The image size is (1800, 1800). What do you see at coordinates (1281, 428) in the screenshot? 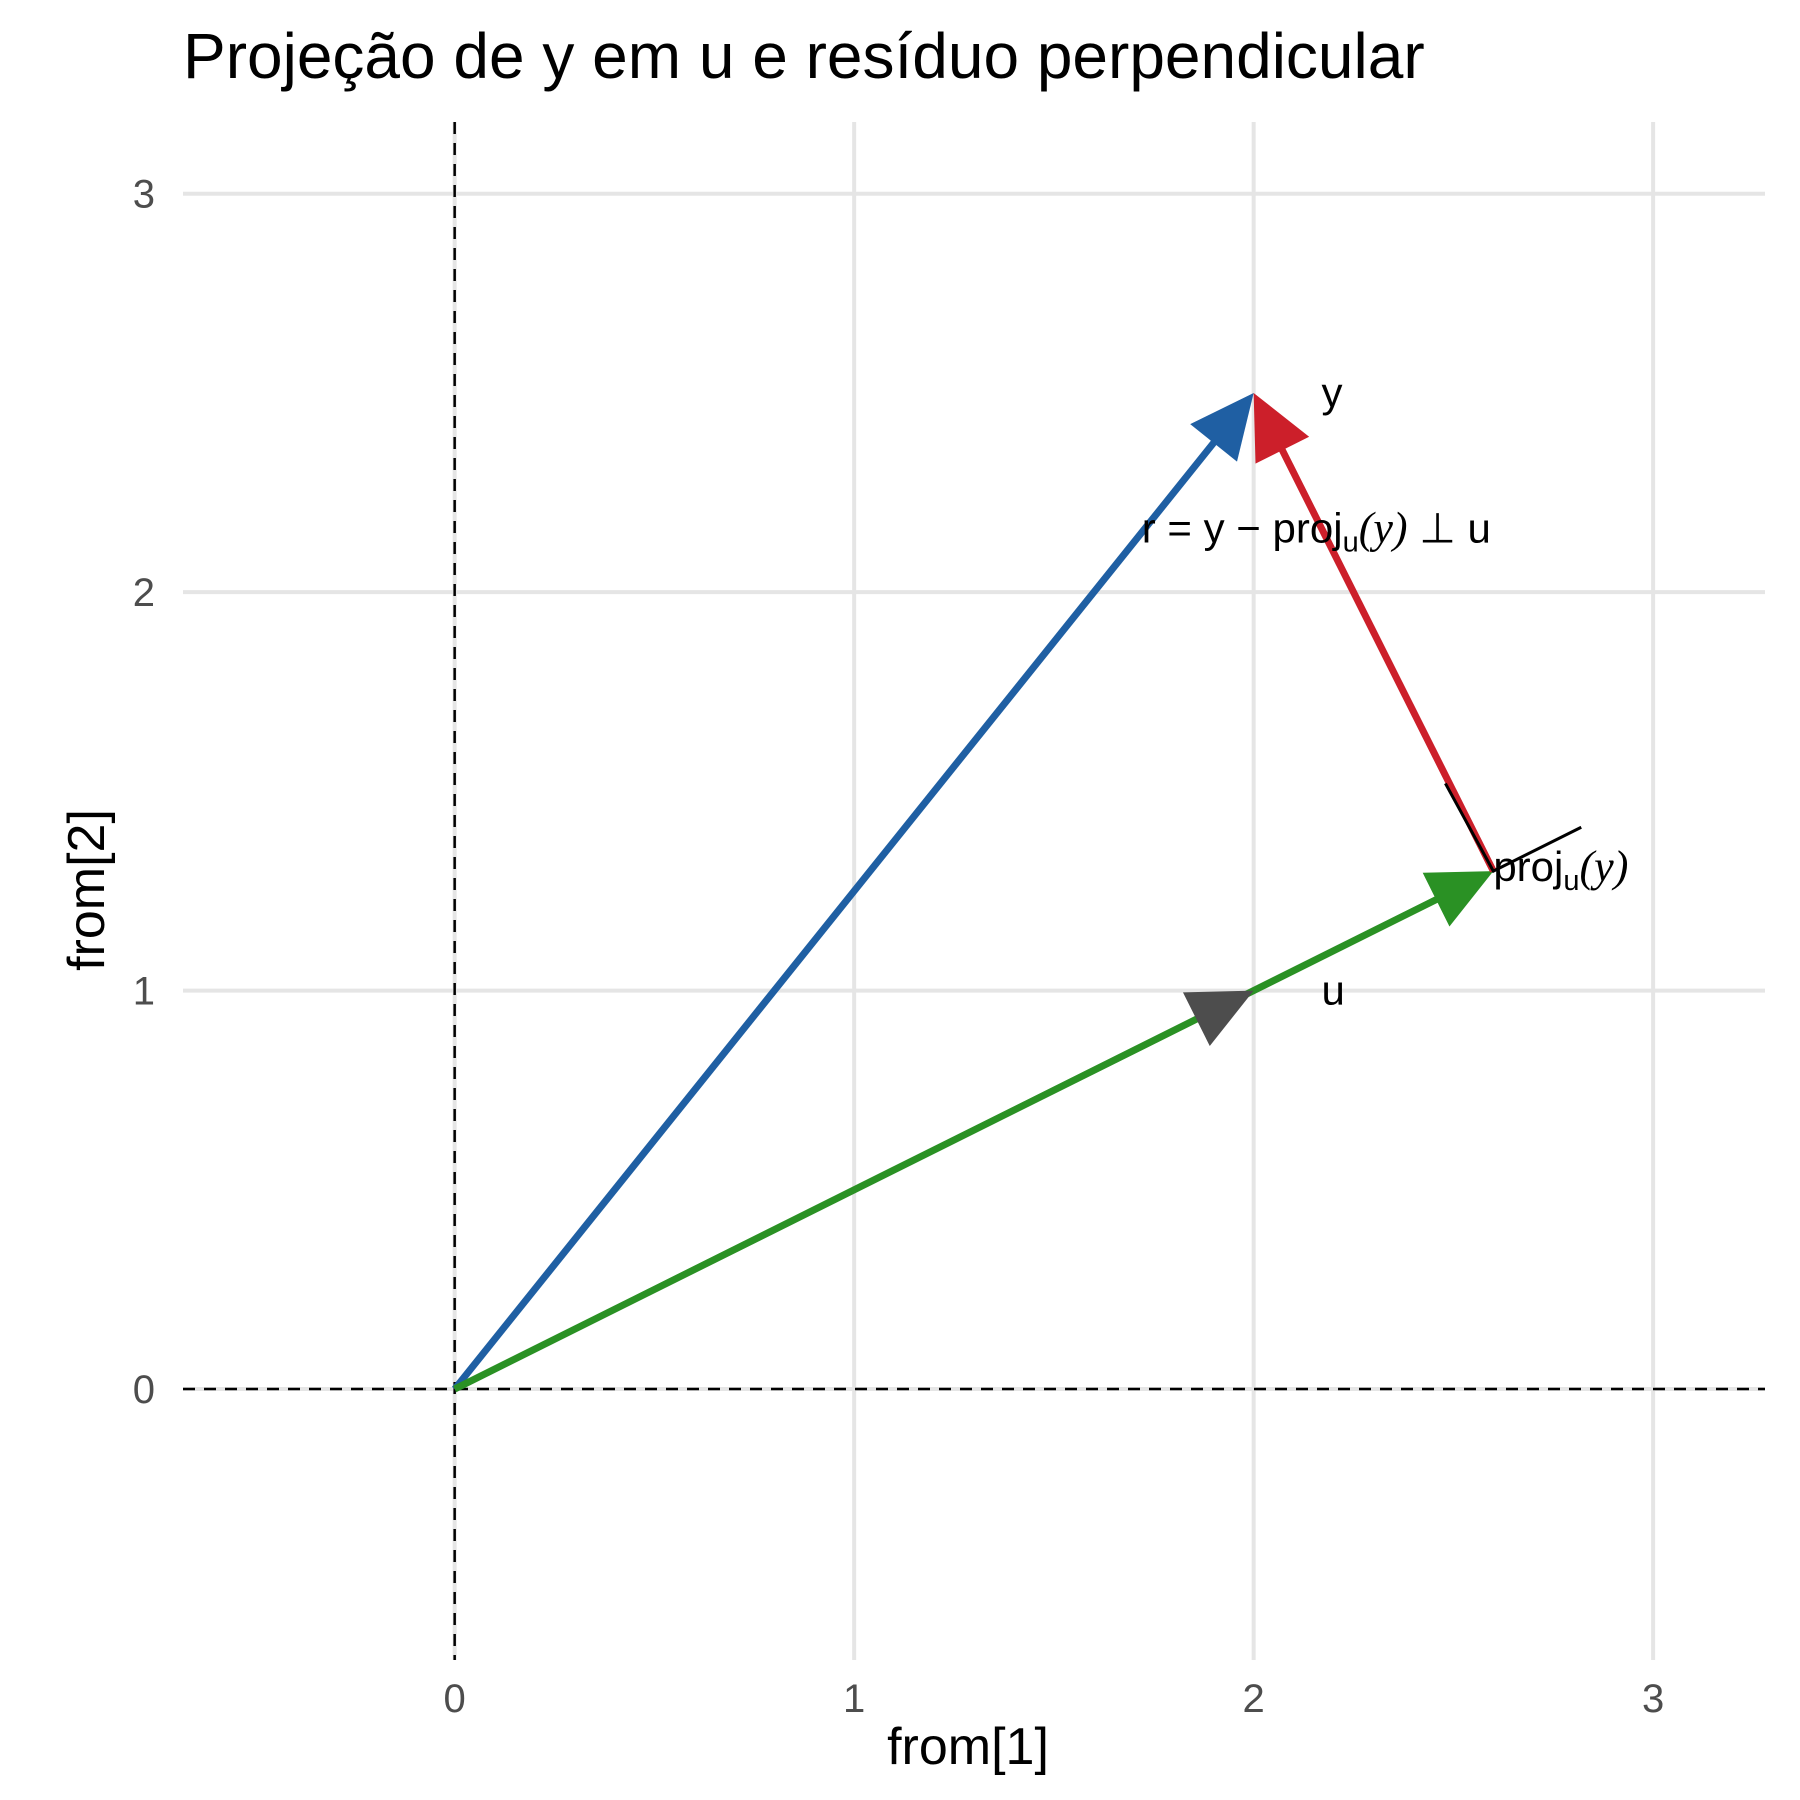
I see `vector-residual-arrowhead` at bounding box center [1281, 428].